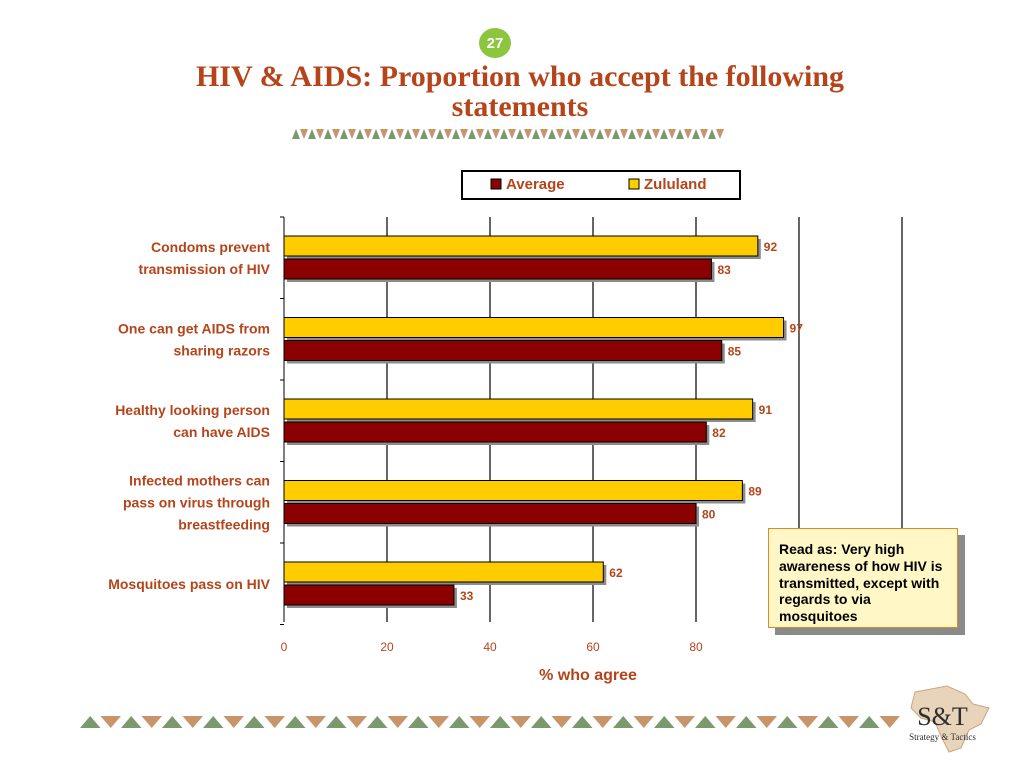 The image size is (1024, 768). What do you see at coordinates (520, 106) in the screenshot?
I see `title-line-2: statements` at bounding box center [520, 106].